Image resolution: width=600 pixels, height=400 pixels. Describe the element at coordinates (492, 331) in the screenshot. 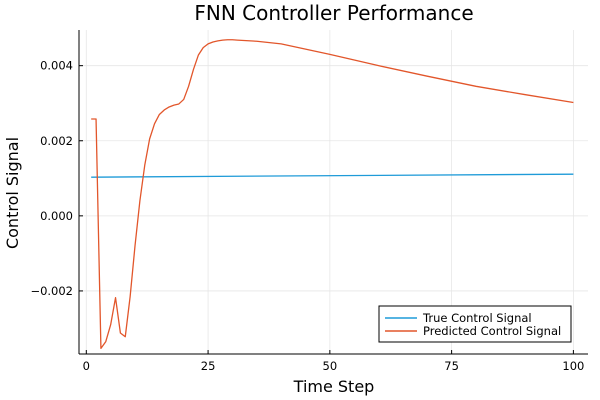

I see `legend-label: Predicted Control Signal` at that location.